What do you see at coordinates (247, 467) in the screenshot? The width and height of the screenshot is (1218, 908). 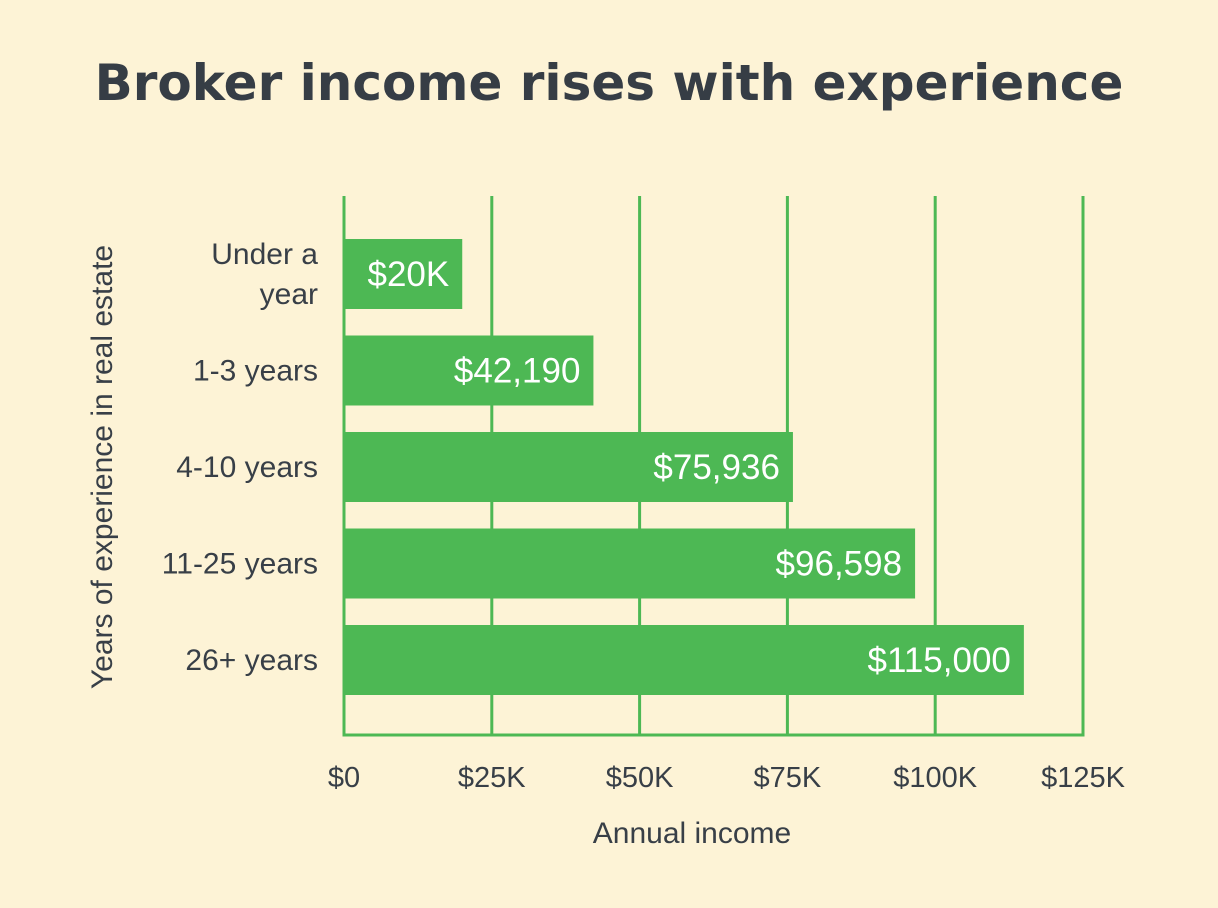 I see `category-label-2: 4-10 years` at bounding box center [247, 467].